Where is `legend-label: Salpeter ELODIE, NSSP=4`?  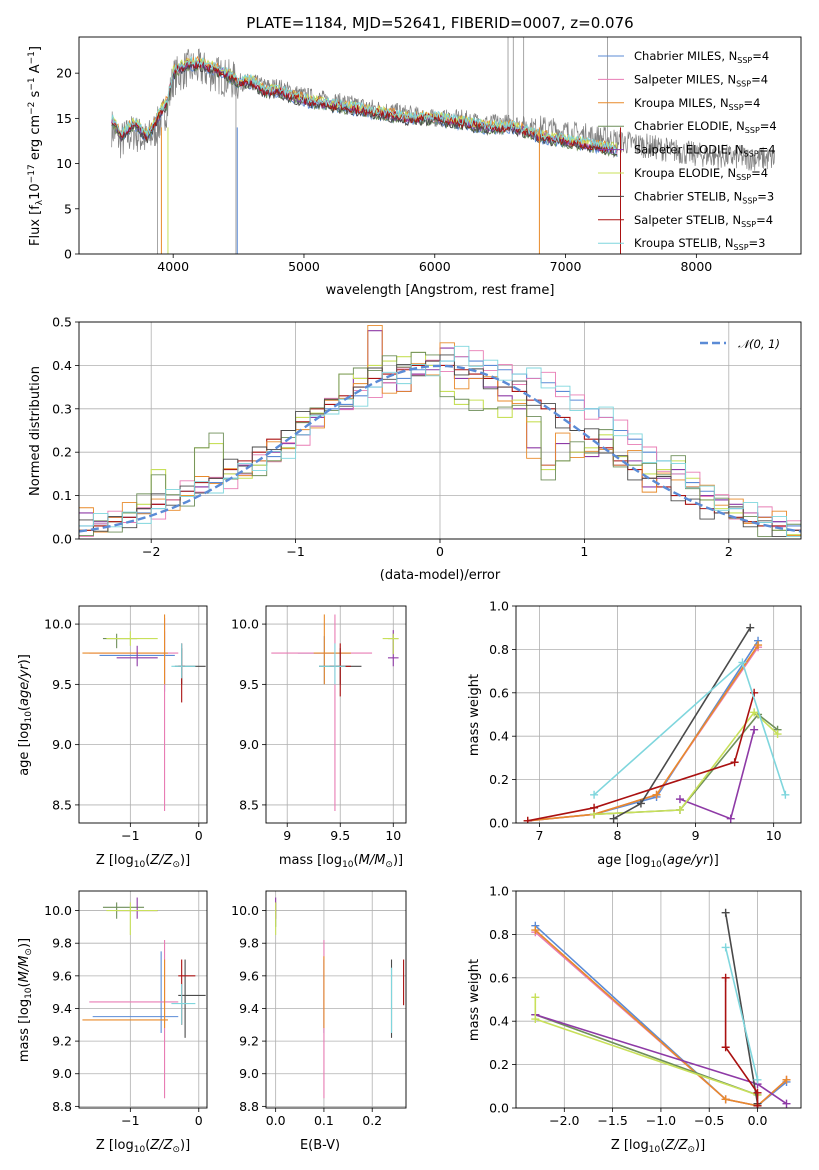
legend-label: Salpeter ELODIE, NSSP=4 is located at coordinates (705, 151).